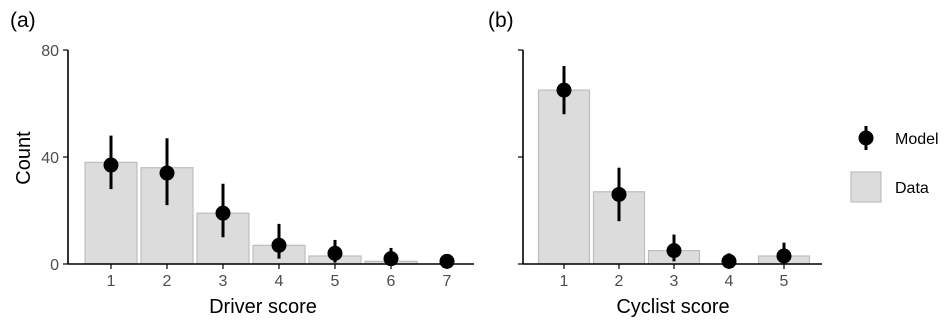  Describe the element at coordinates (894, 164) in the screenshot. I see `legend: Model Data` at that location.